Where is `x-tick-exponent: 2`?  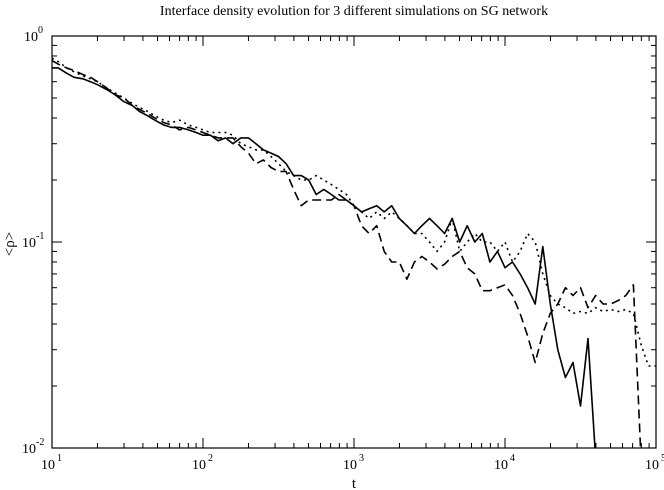
x-tick-exponent: 2 is located at coordinates (210, 458).